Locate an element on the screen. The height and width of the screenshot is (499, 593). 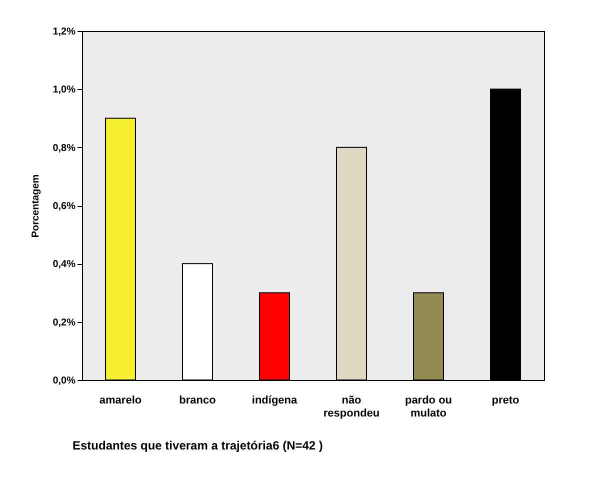
y-tick-label: 0,2% is located at coordinates (64, 322).